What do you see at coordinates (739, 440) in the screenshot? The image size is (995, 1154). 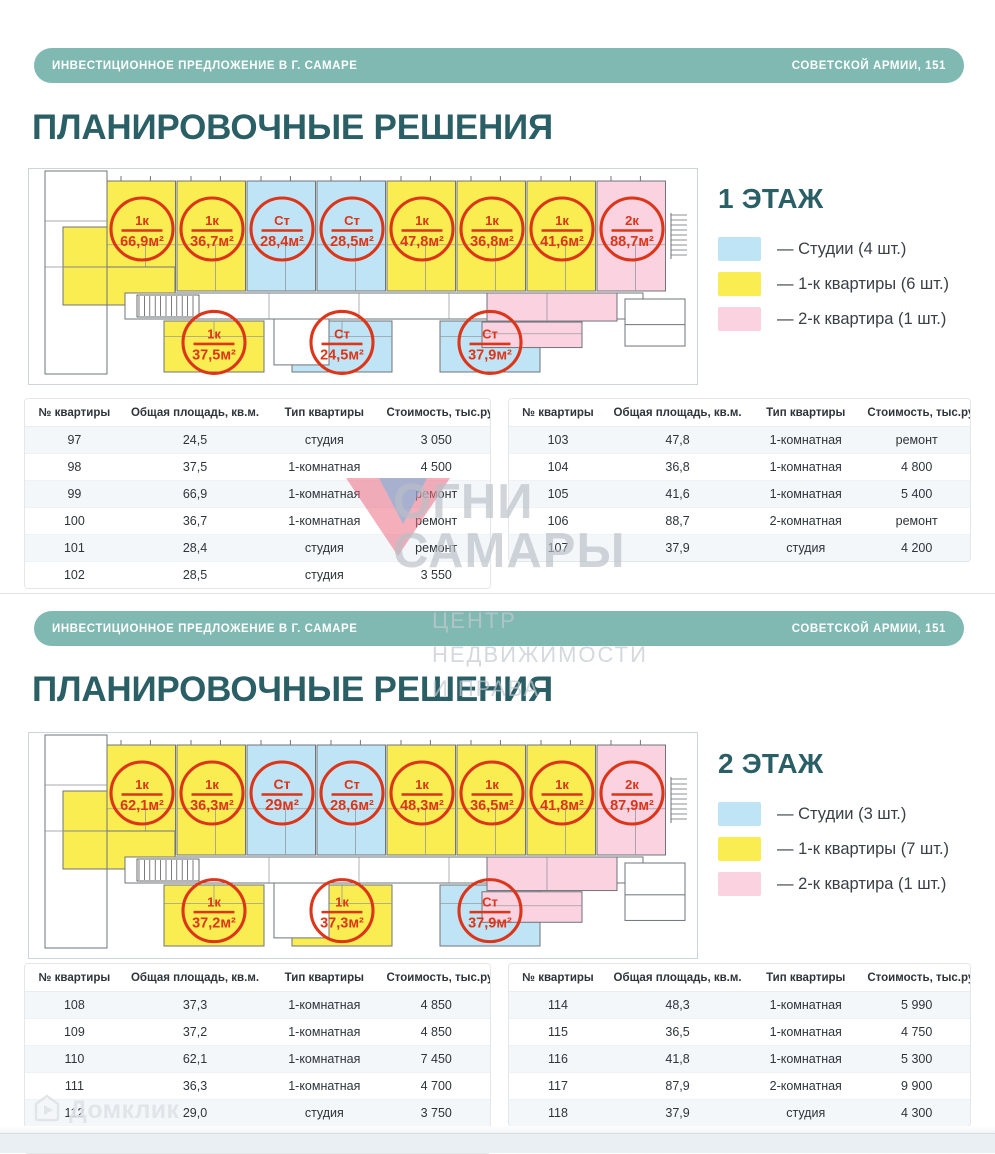 I see `table-row: 103 47,8 1-комнатная ремонт` at bounding box center [739, 440].